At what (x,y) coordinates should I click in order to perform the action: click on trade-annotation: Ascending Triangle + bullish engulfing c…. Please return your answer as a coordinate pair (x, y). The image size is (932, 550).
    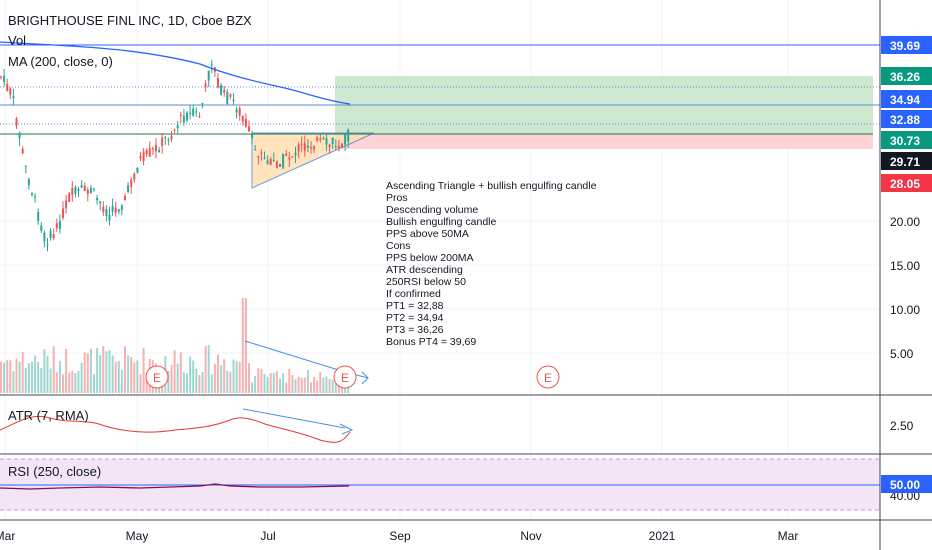
    Looking at the image, I should click on (491, 264).